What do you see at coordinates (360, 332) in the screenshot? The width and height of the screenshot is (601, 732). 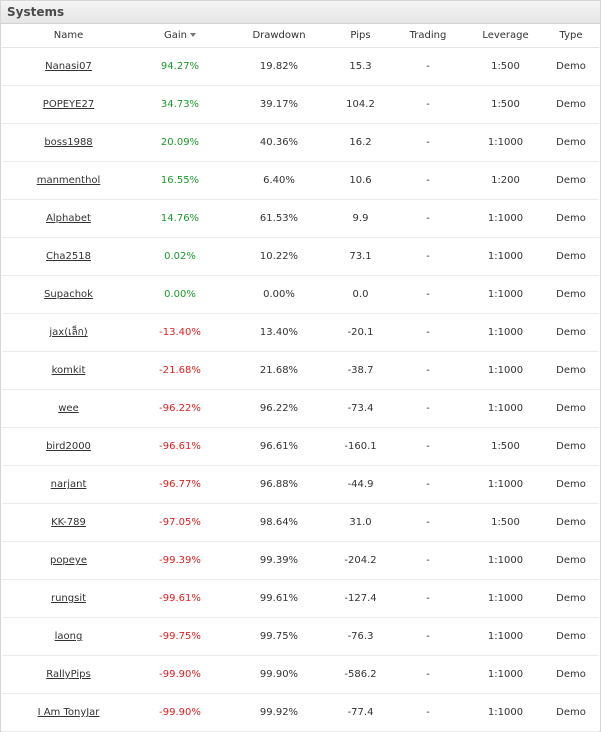 I see `pips-column-cell: -20.1` at bounding box center [360, 332].